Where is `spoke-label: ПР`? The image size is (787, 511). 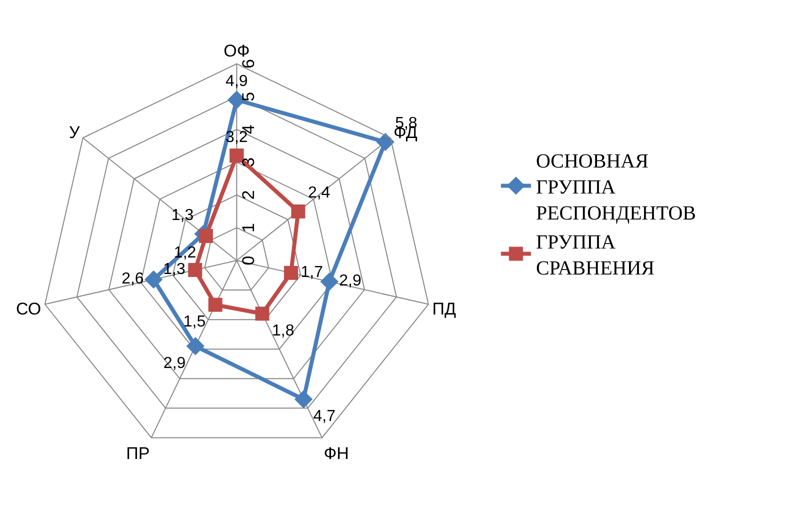
spoke-label: ПР is located at coordinates (138, 454).